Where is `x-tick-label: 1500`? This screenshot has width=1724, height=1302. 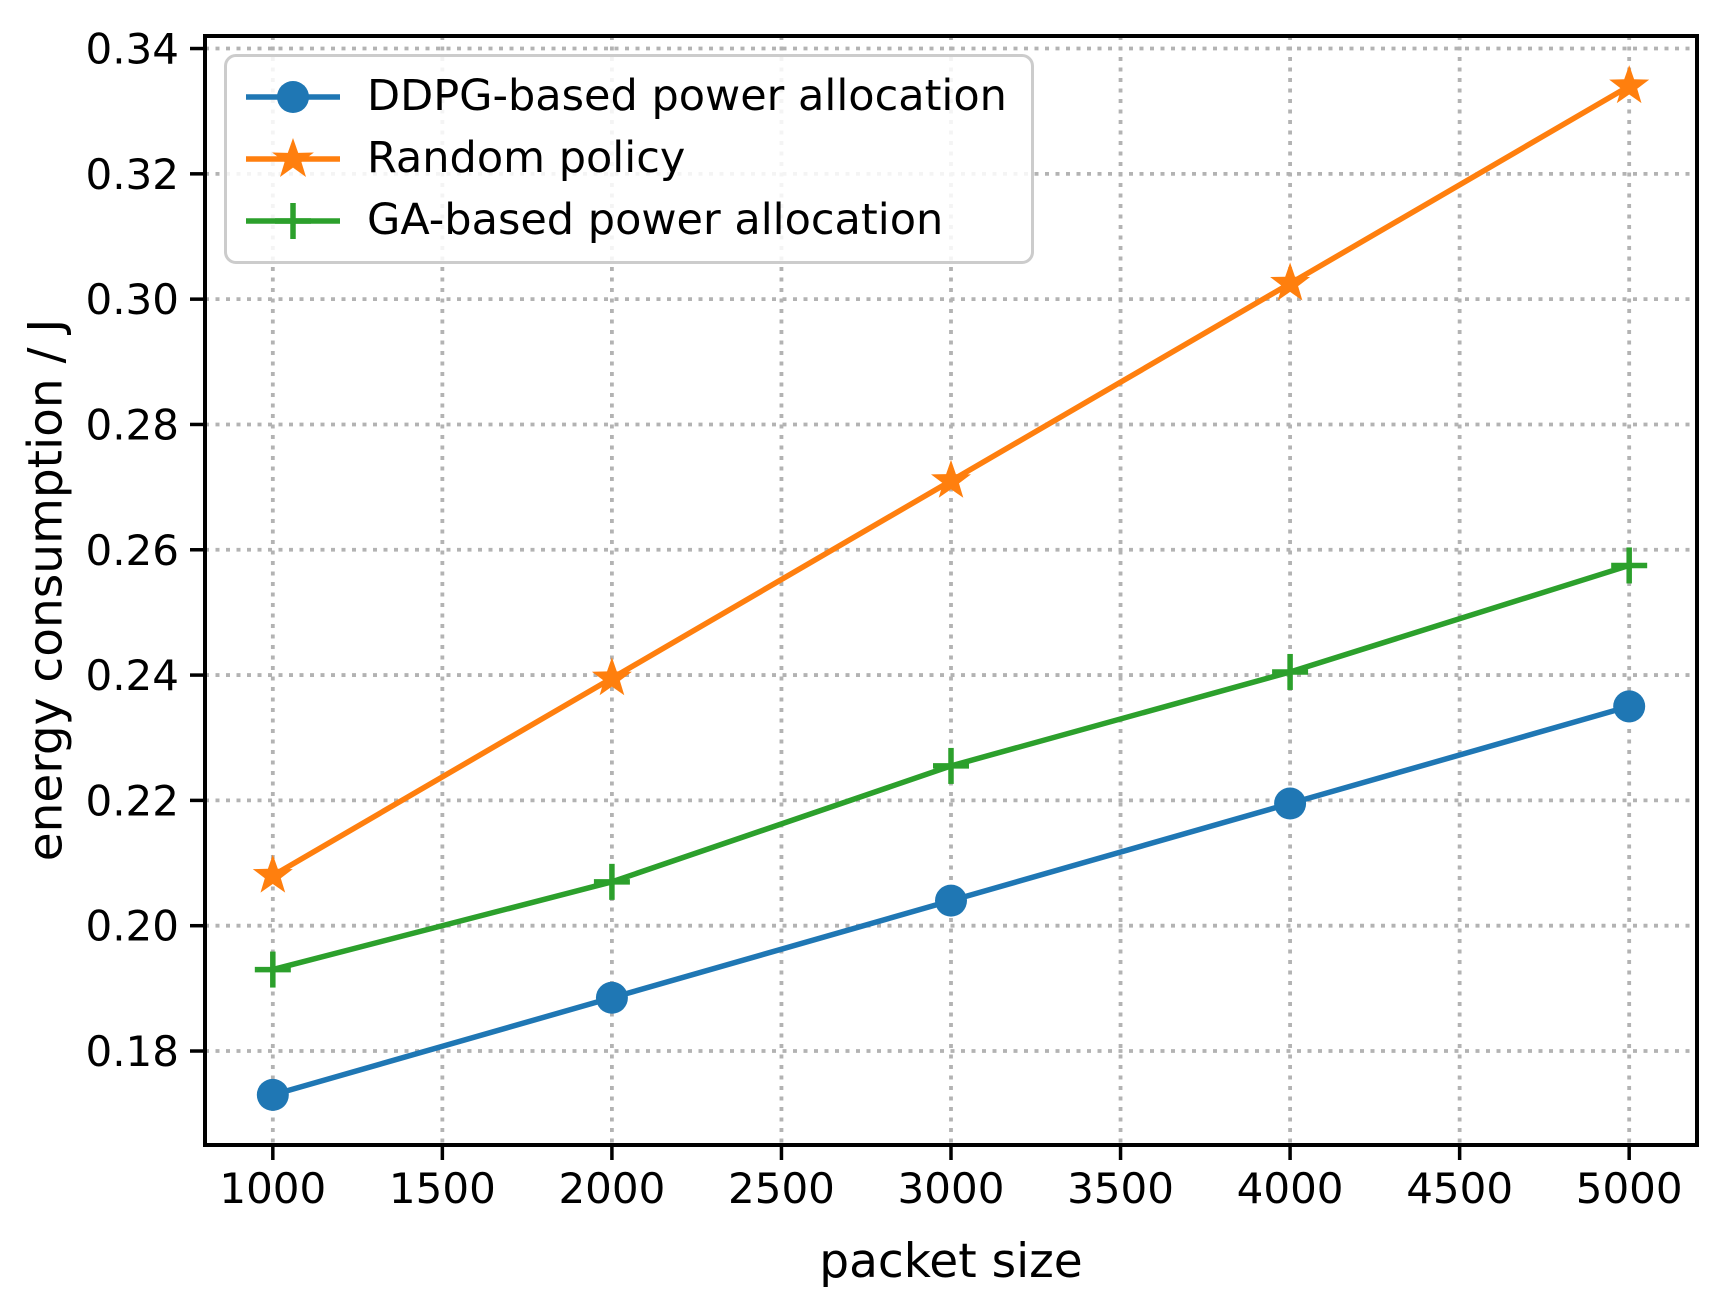 x-tick-label: 1500 is located at coordinates (442, 1188).